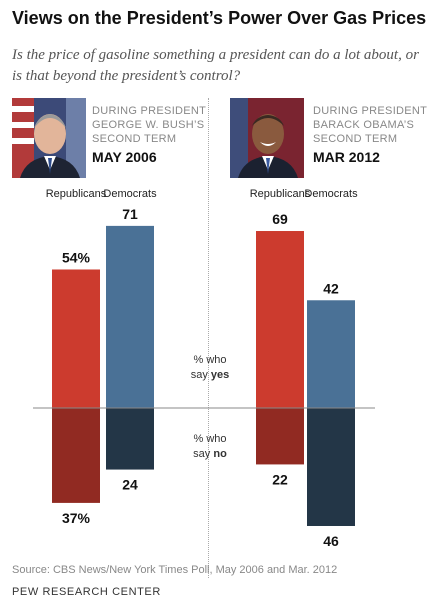  What do you see at coordinates (130, 194) in the screenshot?
I see `legend-dem-0: Democrats` at bounding box center [130, 194].